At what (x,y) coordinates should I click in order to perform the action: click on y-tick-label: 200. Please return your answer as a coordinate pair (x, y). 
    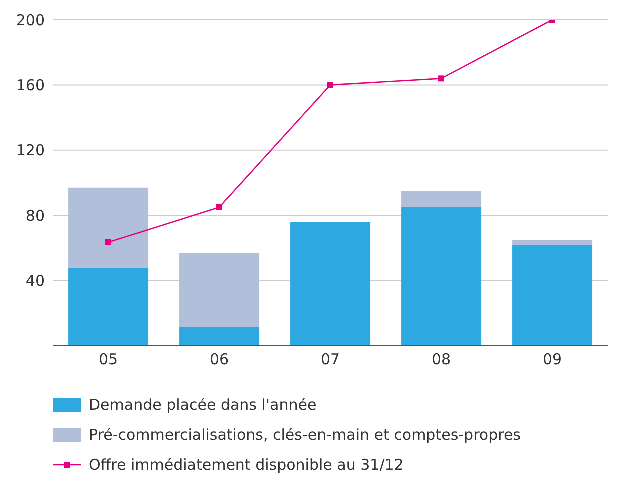
    Looking at the image, I should click on (30, 20).